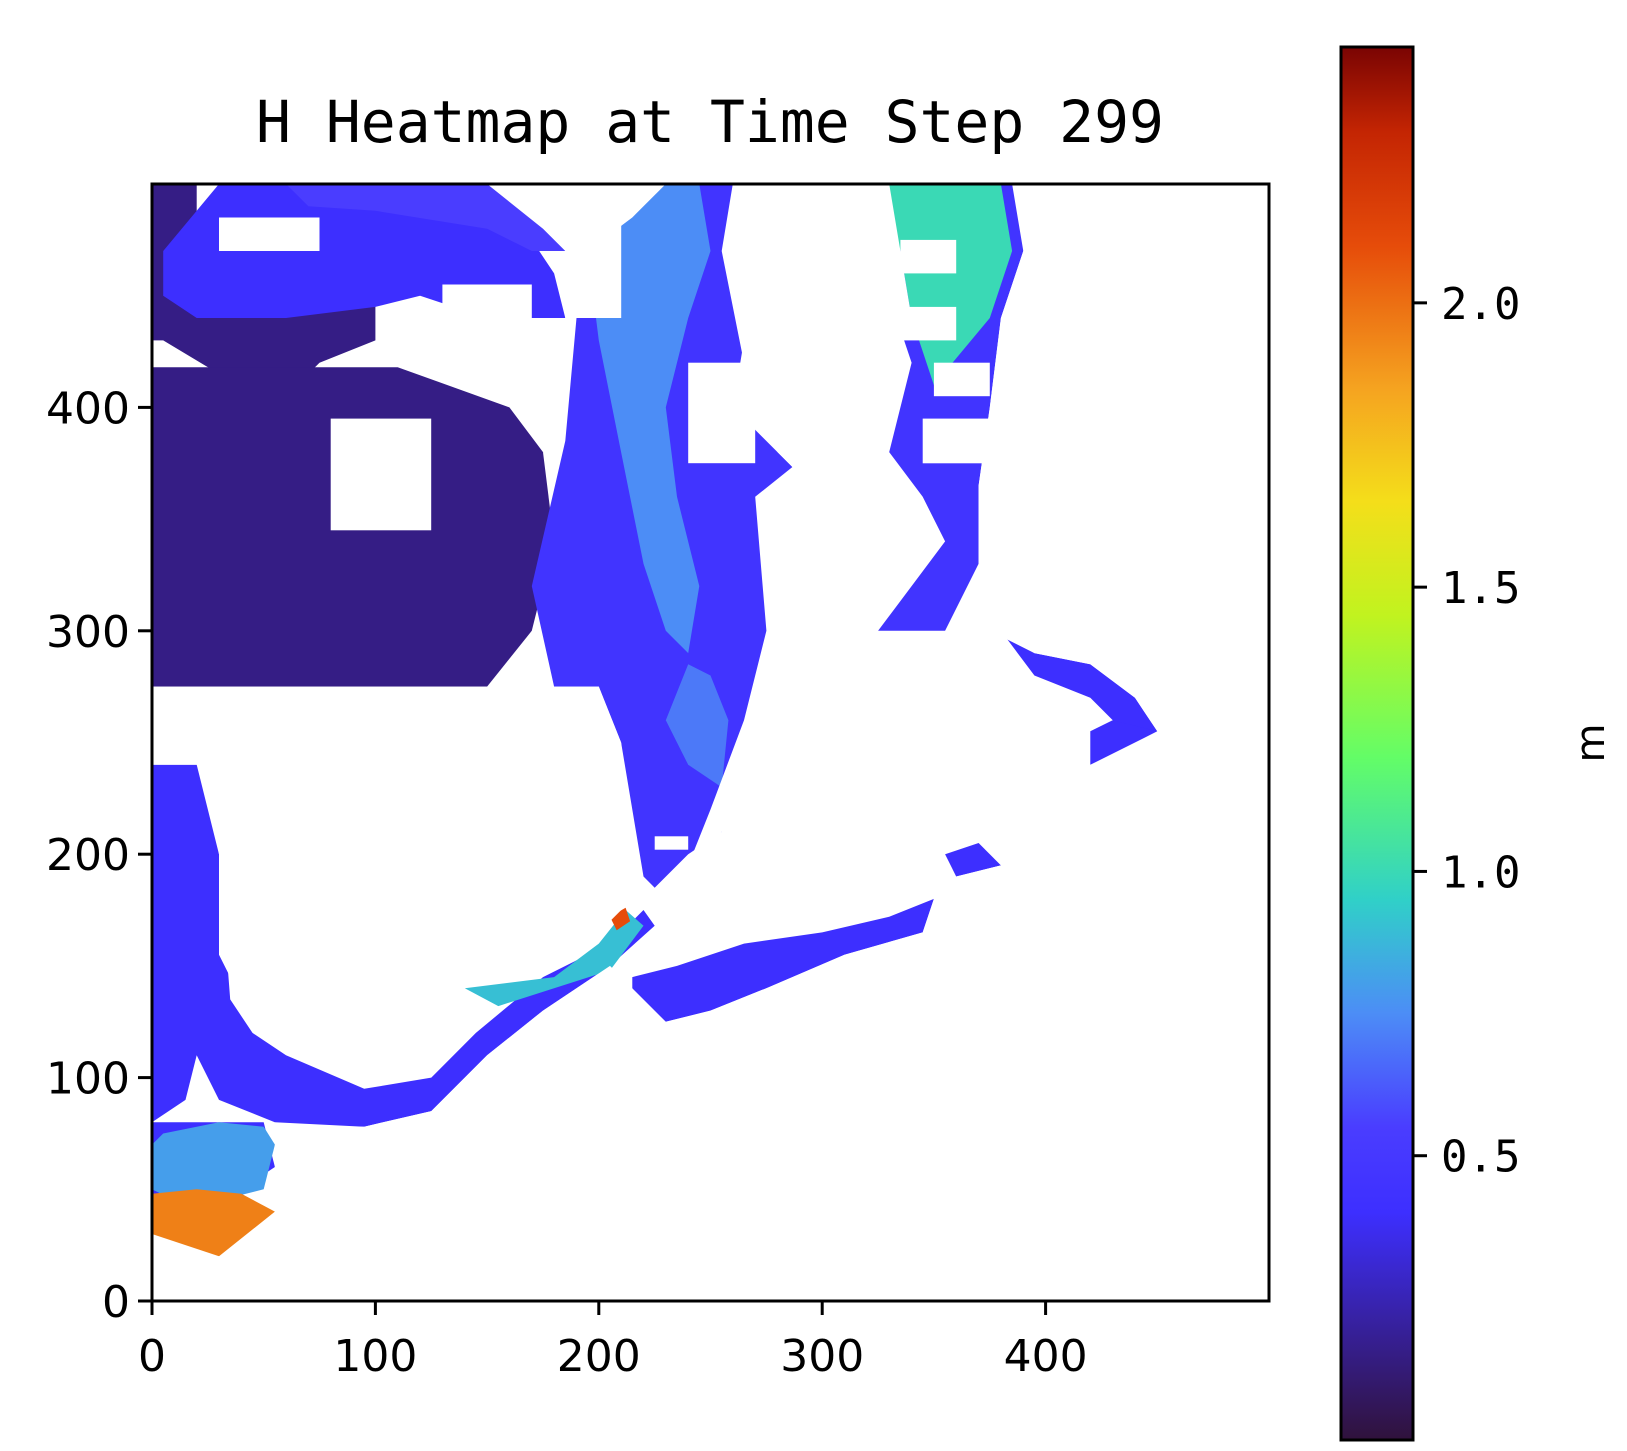 Image resolution: width=1627 pixels, height=1451 pixels. I want to click on y-axis: 0 100 200 300 400, so click(99, 855).